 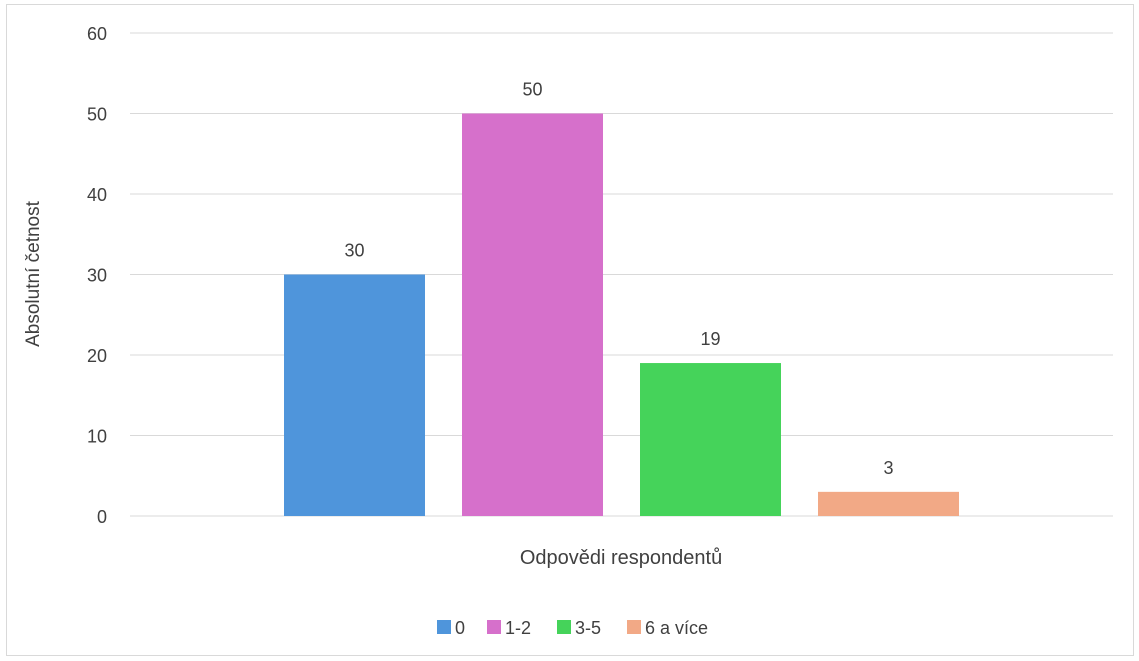 What do you see at coordinates (354, 251) in the screenshot?
I see `data-label: 30` at bounding box center [354, 251].